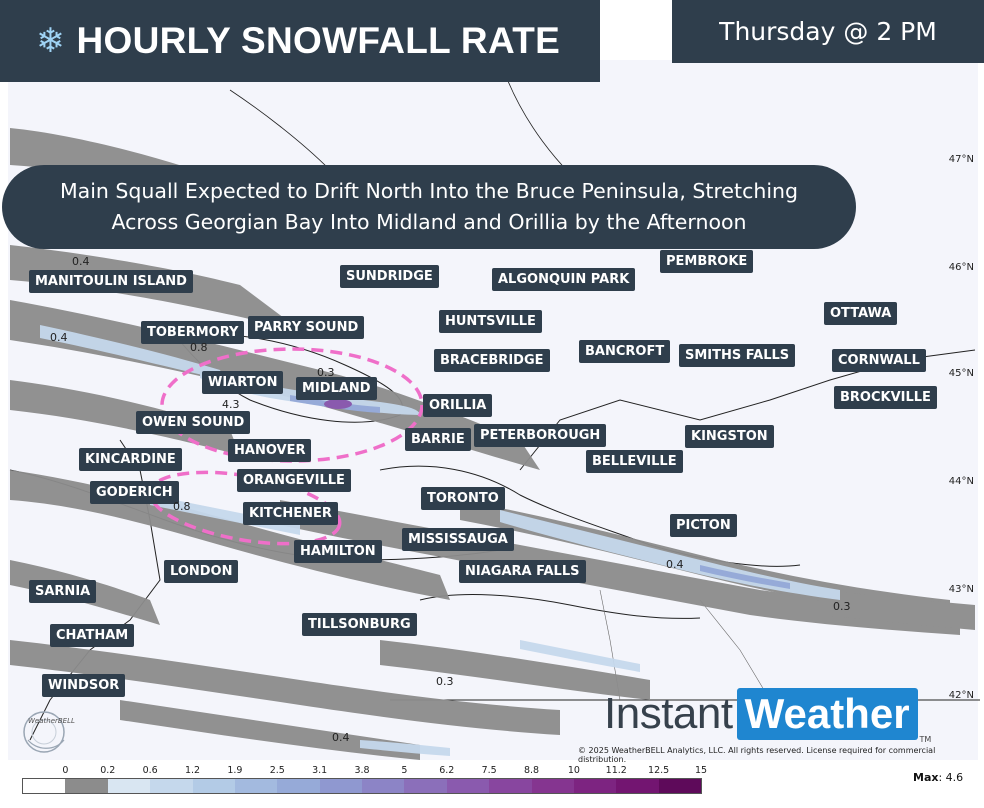 This screenshot has height=808, width=984. Describe the element at coordinates (290, 513) in the screenshot. I see `city-label: KITCHENER` at that location.